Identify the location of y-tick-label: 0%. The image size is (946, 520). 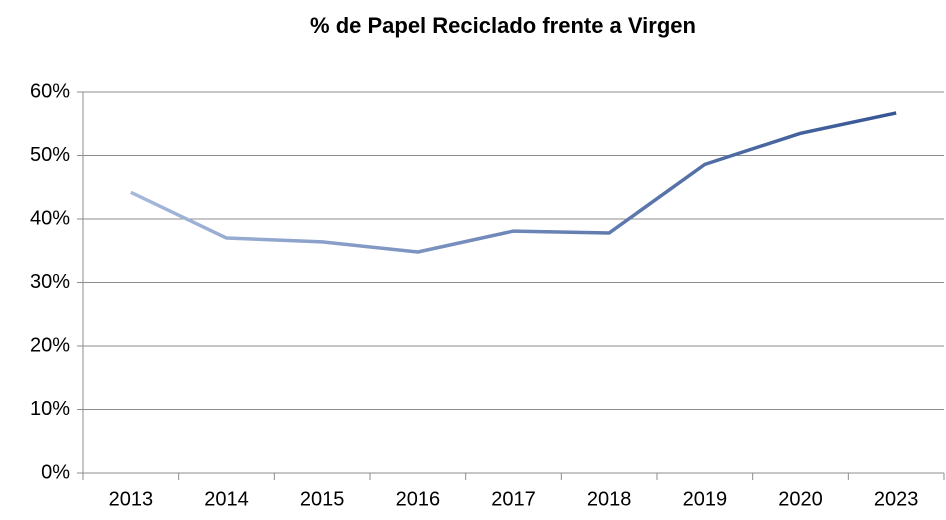
(55, 472).